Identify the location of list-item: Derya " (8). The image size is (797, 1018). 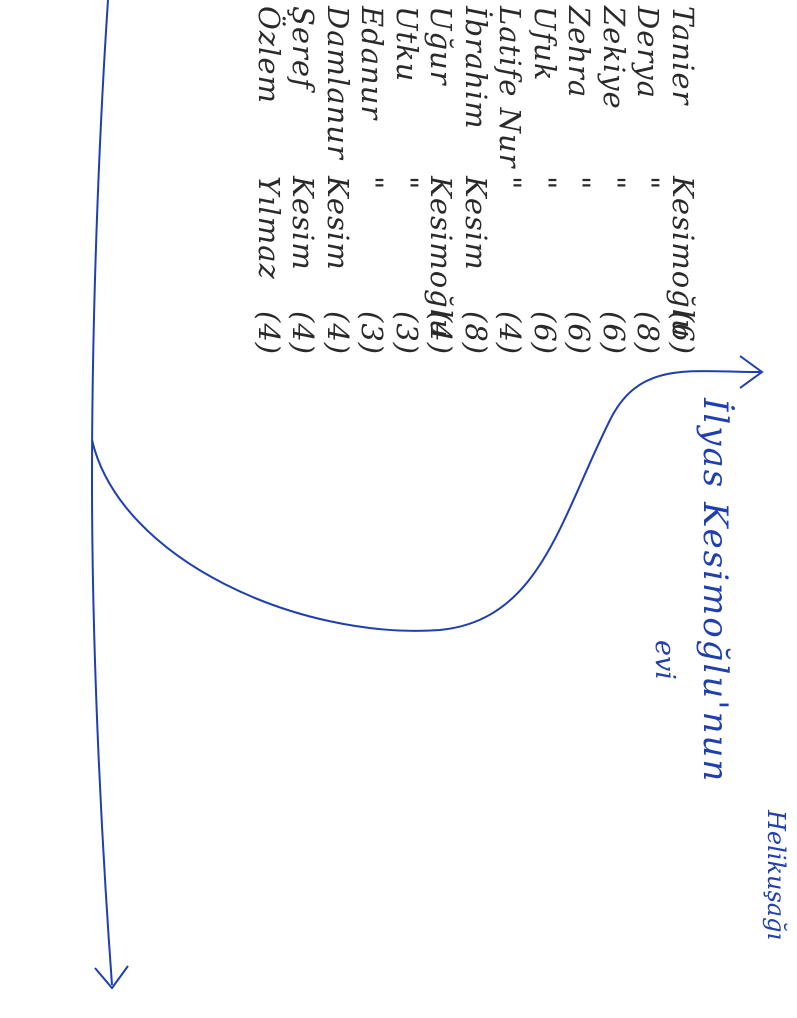
(648, 181).